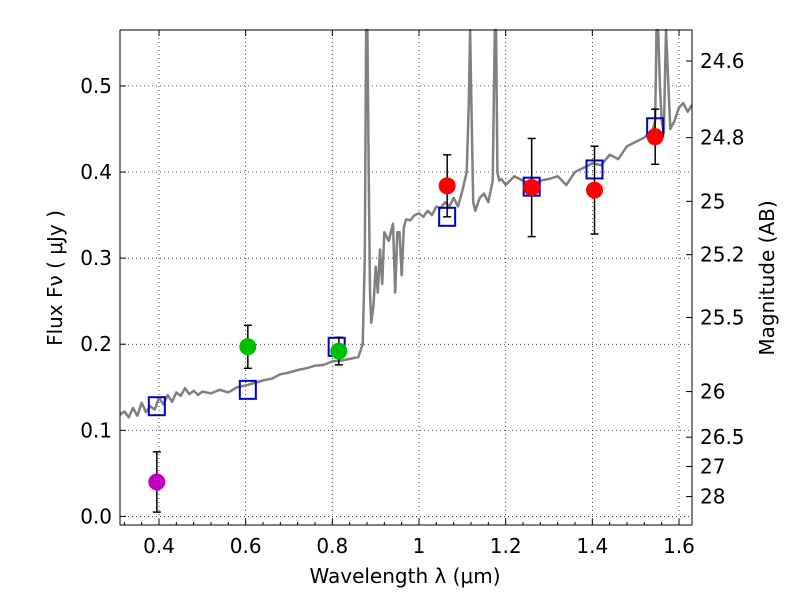 This screenshot has height=600, width=800. I want to click on y-axis-right-title: Magnitude (AB), so click(767, 277).